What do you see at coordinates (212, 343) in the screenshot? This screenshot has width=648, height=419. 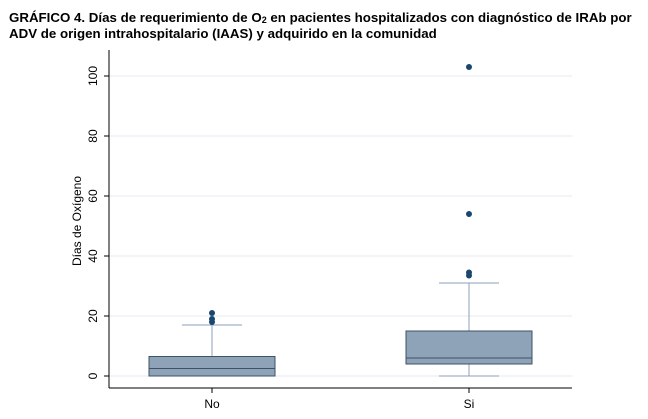 I see `box-no` at bounding box center [212, 343].